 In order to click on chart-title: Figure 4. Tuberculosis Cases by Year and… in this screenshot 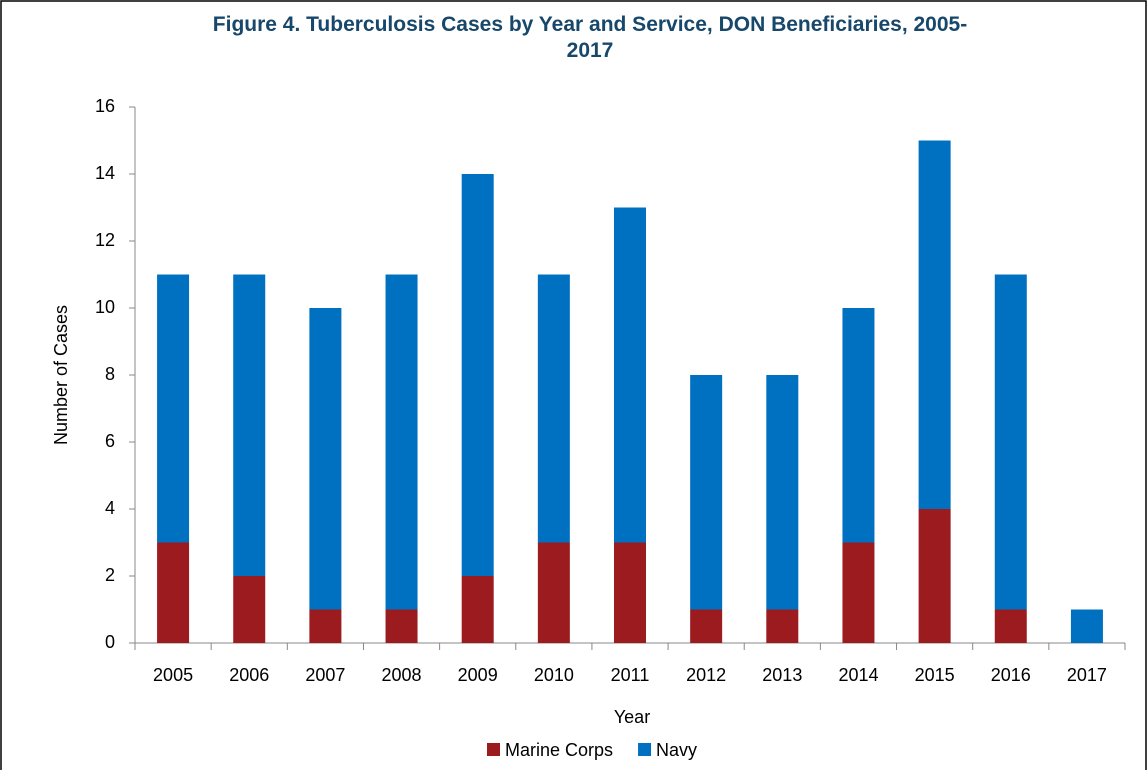, I will do `click(590, 37)`.